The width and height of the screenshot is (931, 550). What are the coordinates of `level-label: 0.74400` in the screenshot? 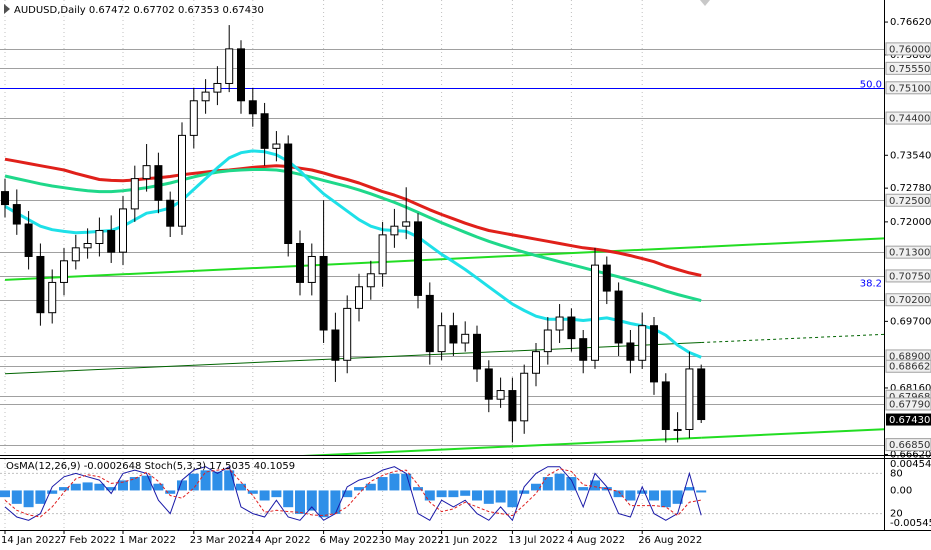 It's located at (909, 119).